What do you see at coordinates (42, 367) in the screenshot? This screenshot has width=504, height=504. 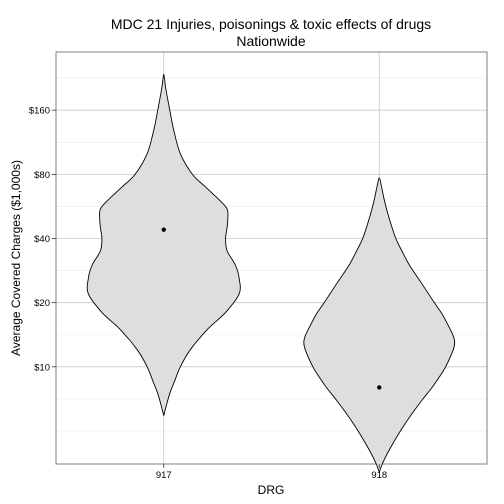 I see `y-tick-label: $10` at bounding box center [42, 367].